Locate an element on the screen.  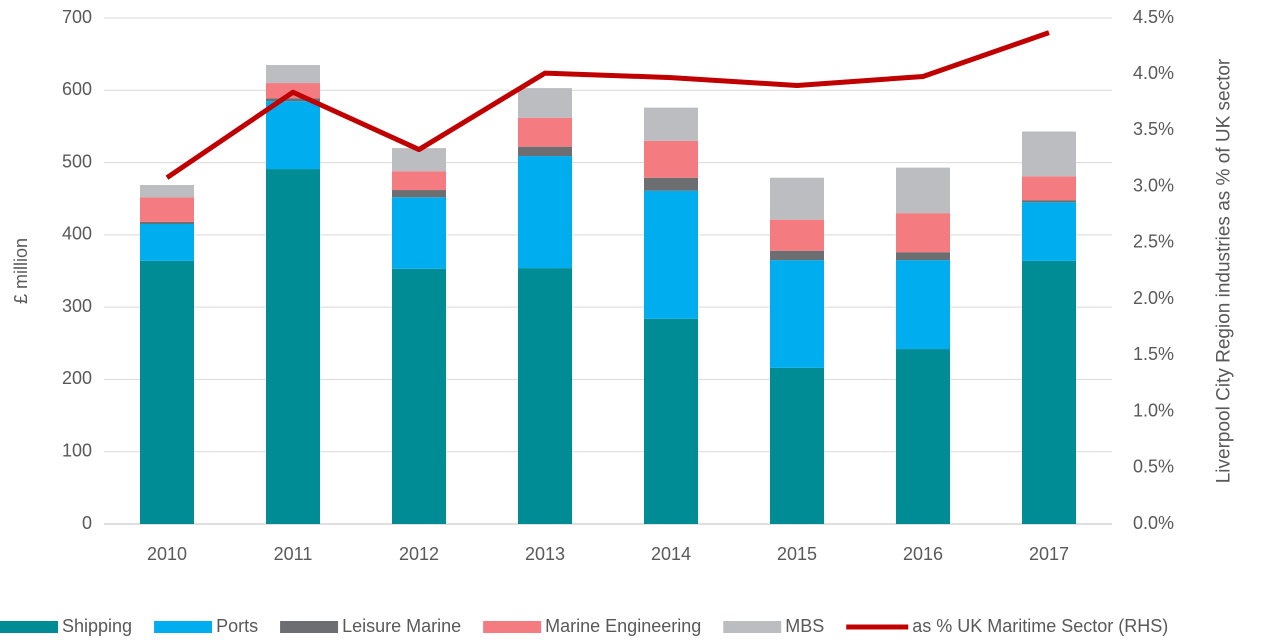
y-axis-label: £ million is located at coordinates (21, 271).